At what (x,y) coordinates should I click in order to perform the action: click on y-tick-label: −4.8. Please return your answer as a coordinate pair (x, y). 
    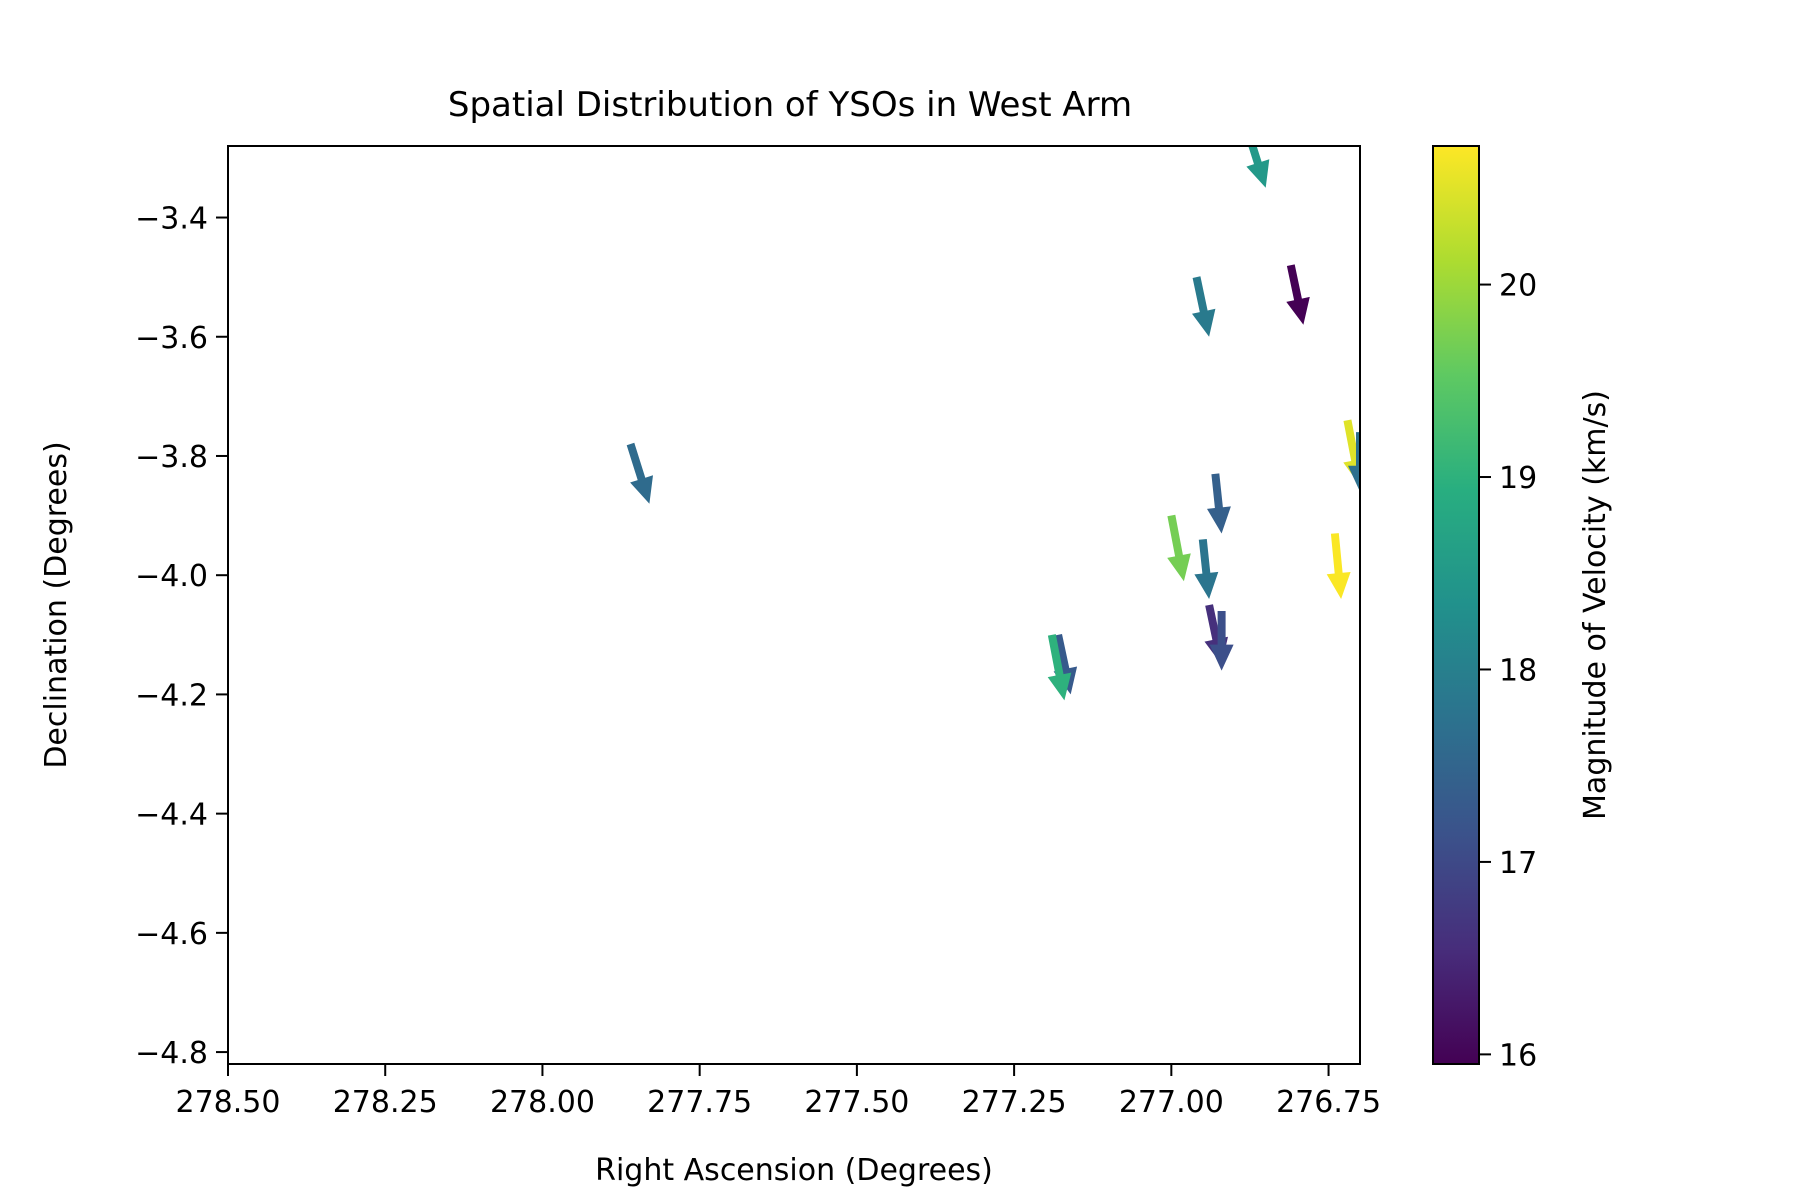
    Looking at the image, I should click on (171, 1053).